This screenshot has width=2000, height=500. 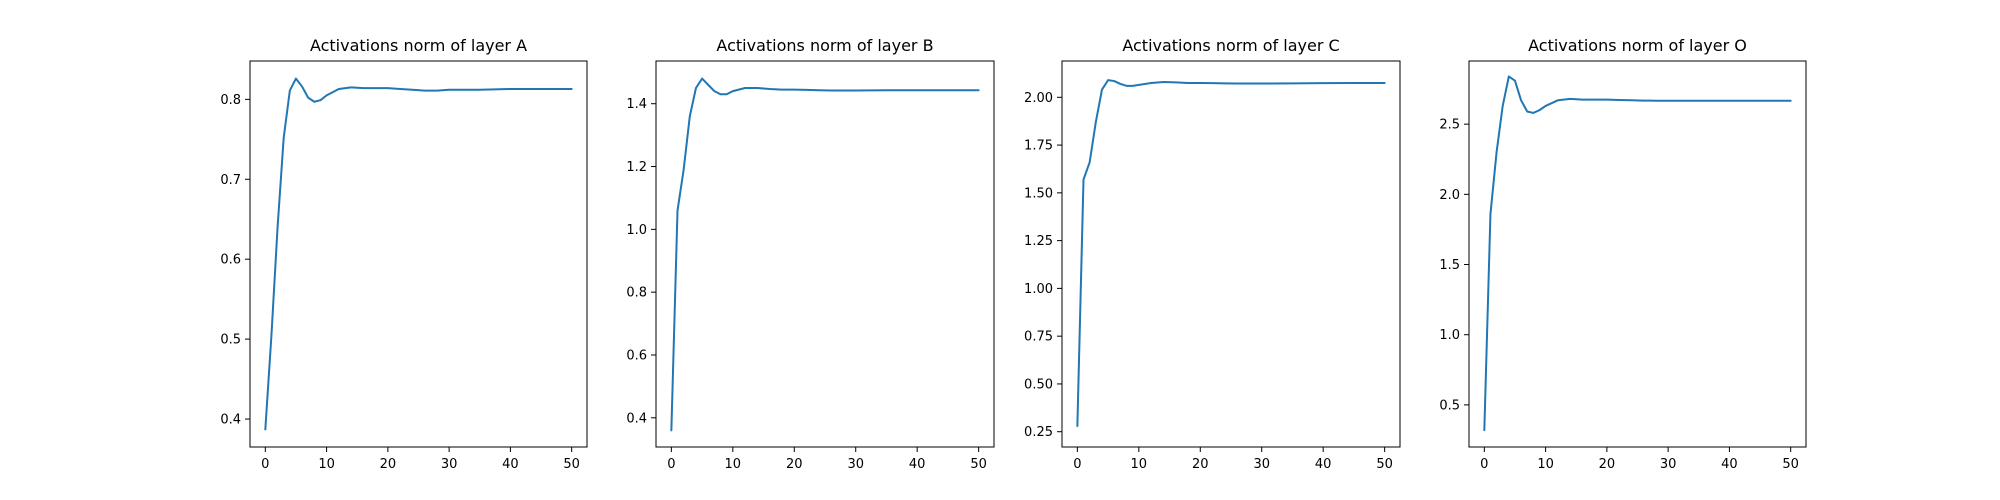 I want to click on x-tick-label-layer-c: 30, so click(x=1261, y=464).